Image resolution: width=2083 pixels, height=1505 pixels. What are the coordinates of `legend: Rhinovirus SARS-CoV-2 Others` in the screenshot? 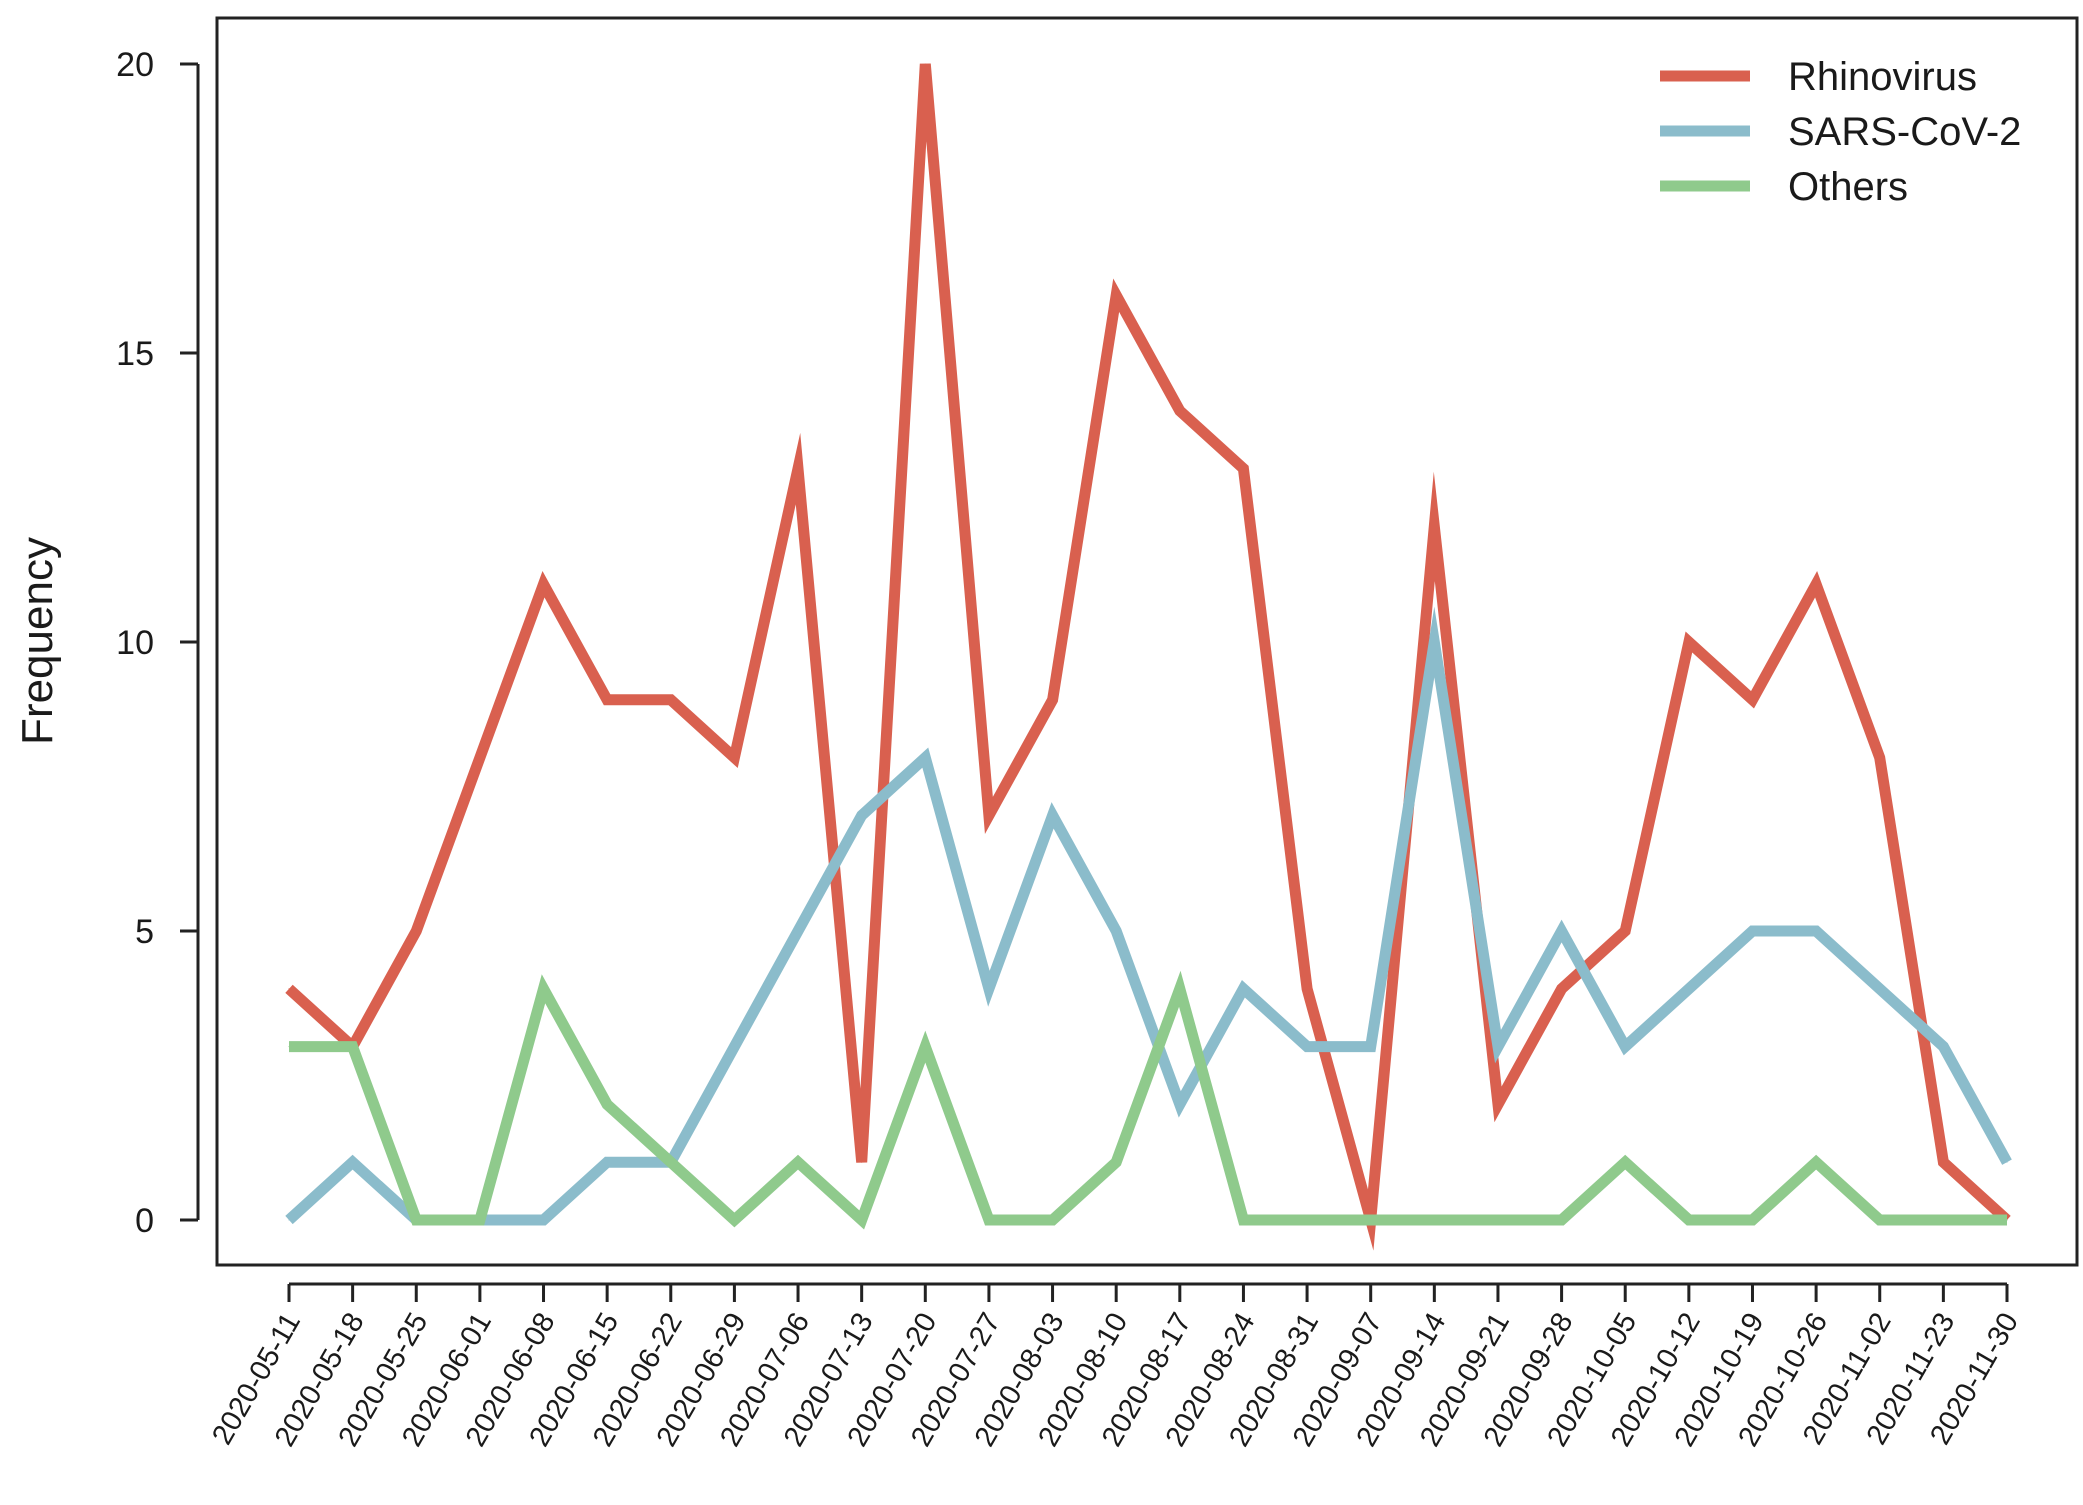 It's located at (1840, 132).